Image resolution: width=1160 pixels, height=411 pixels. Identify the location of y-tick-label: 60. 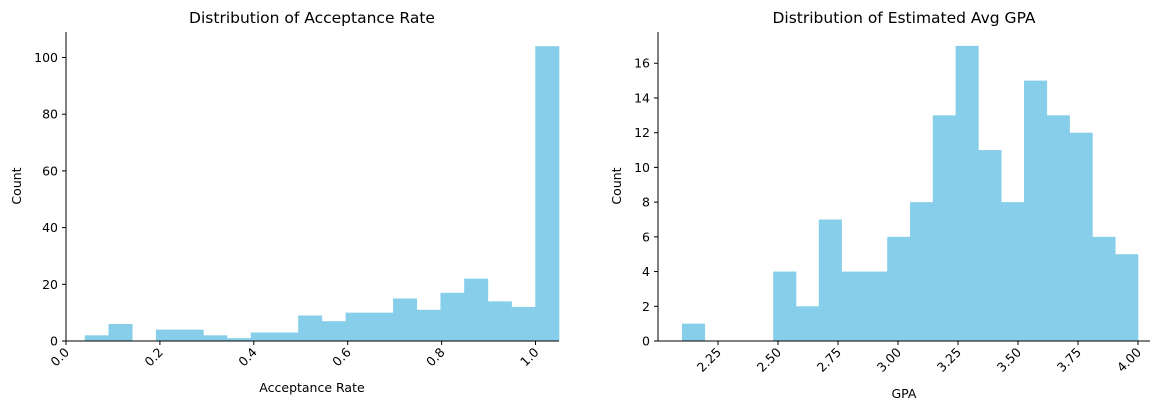
(50, 170).